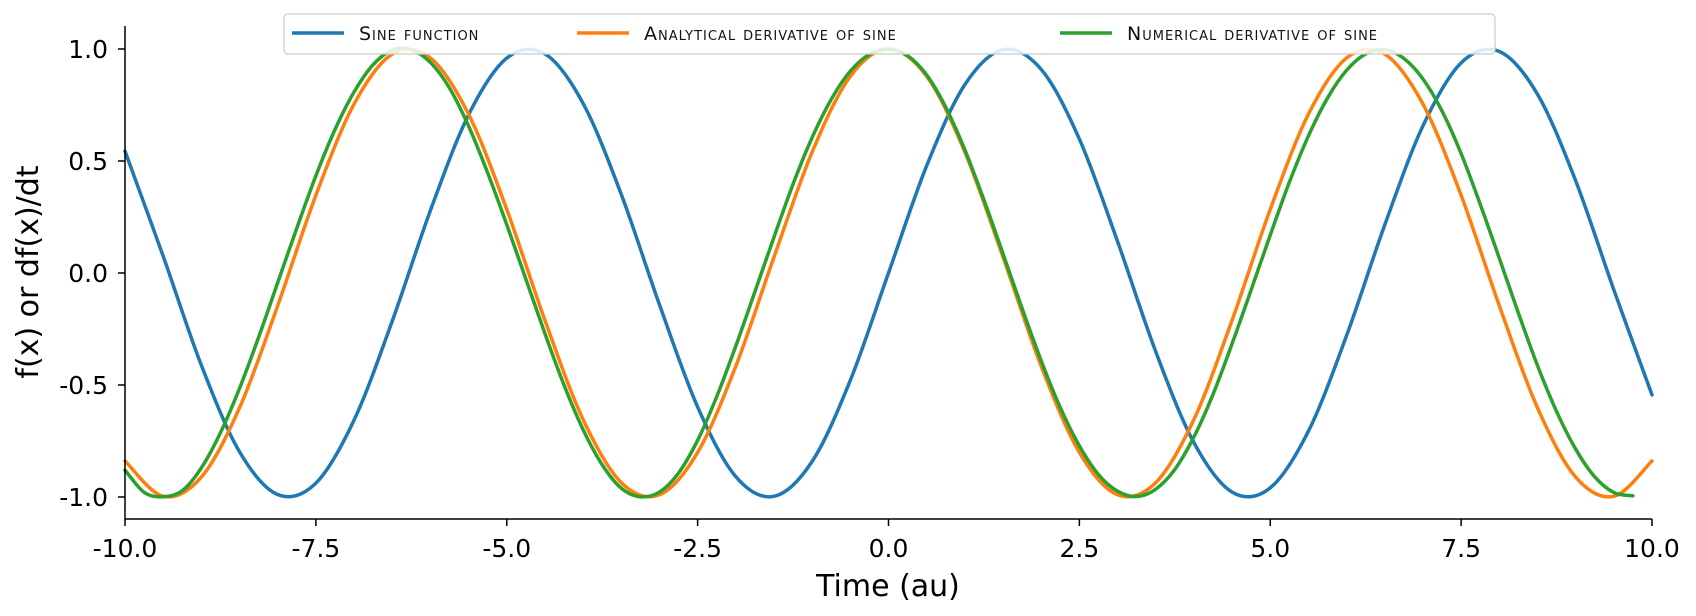 The height and width of the screenshot is (616, 1696). I want to click on legend-label: Sine function, so click(419, 34).